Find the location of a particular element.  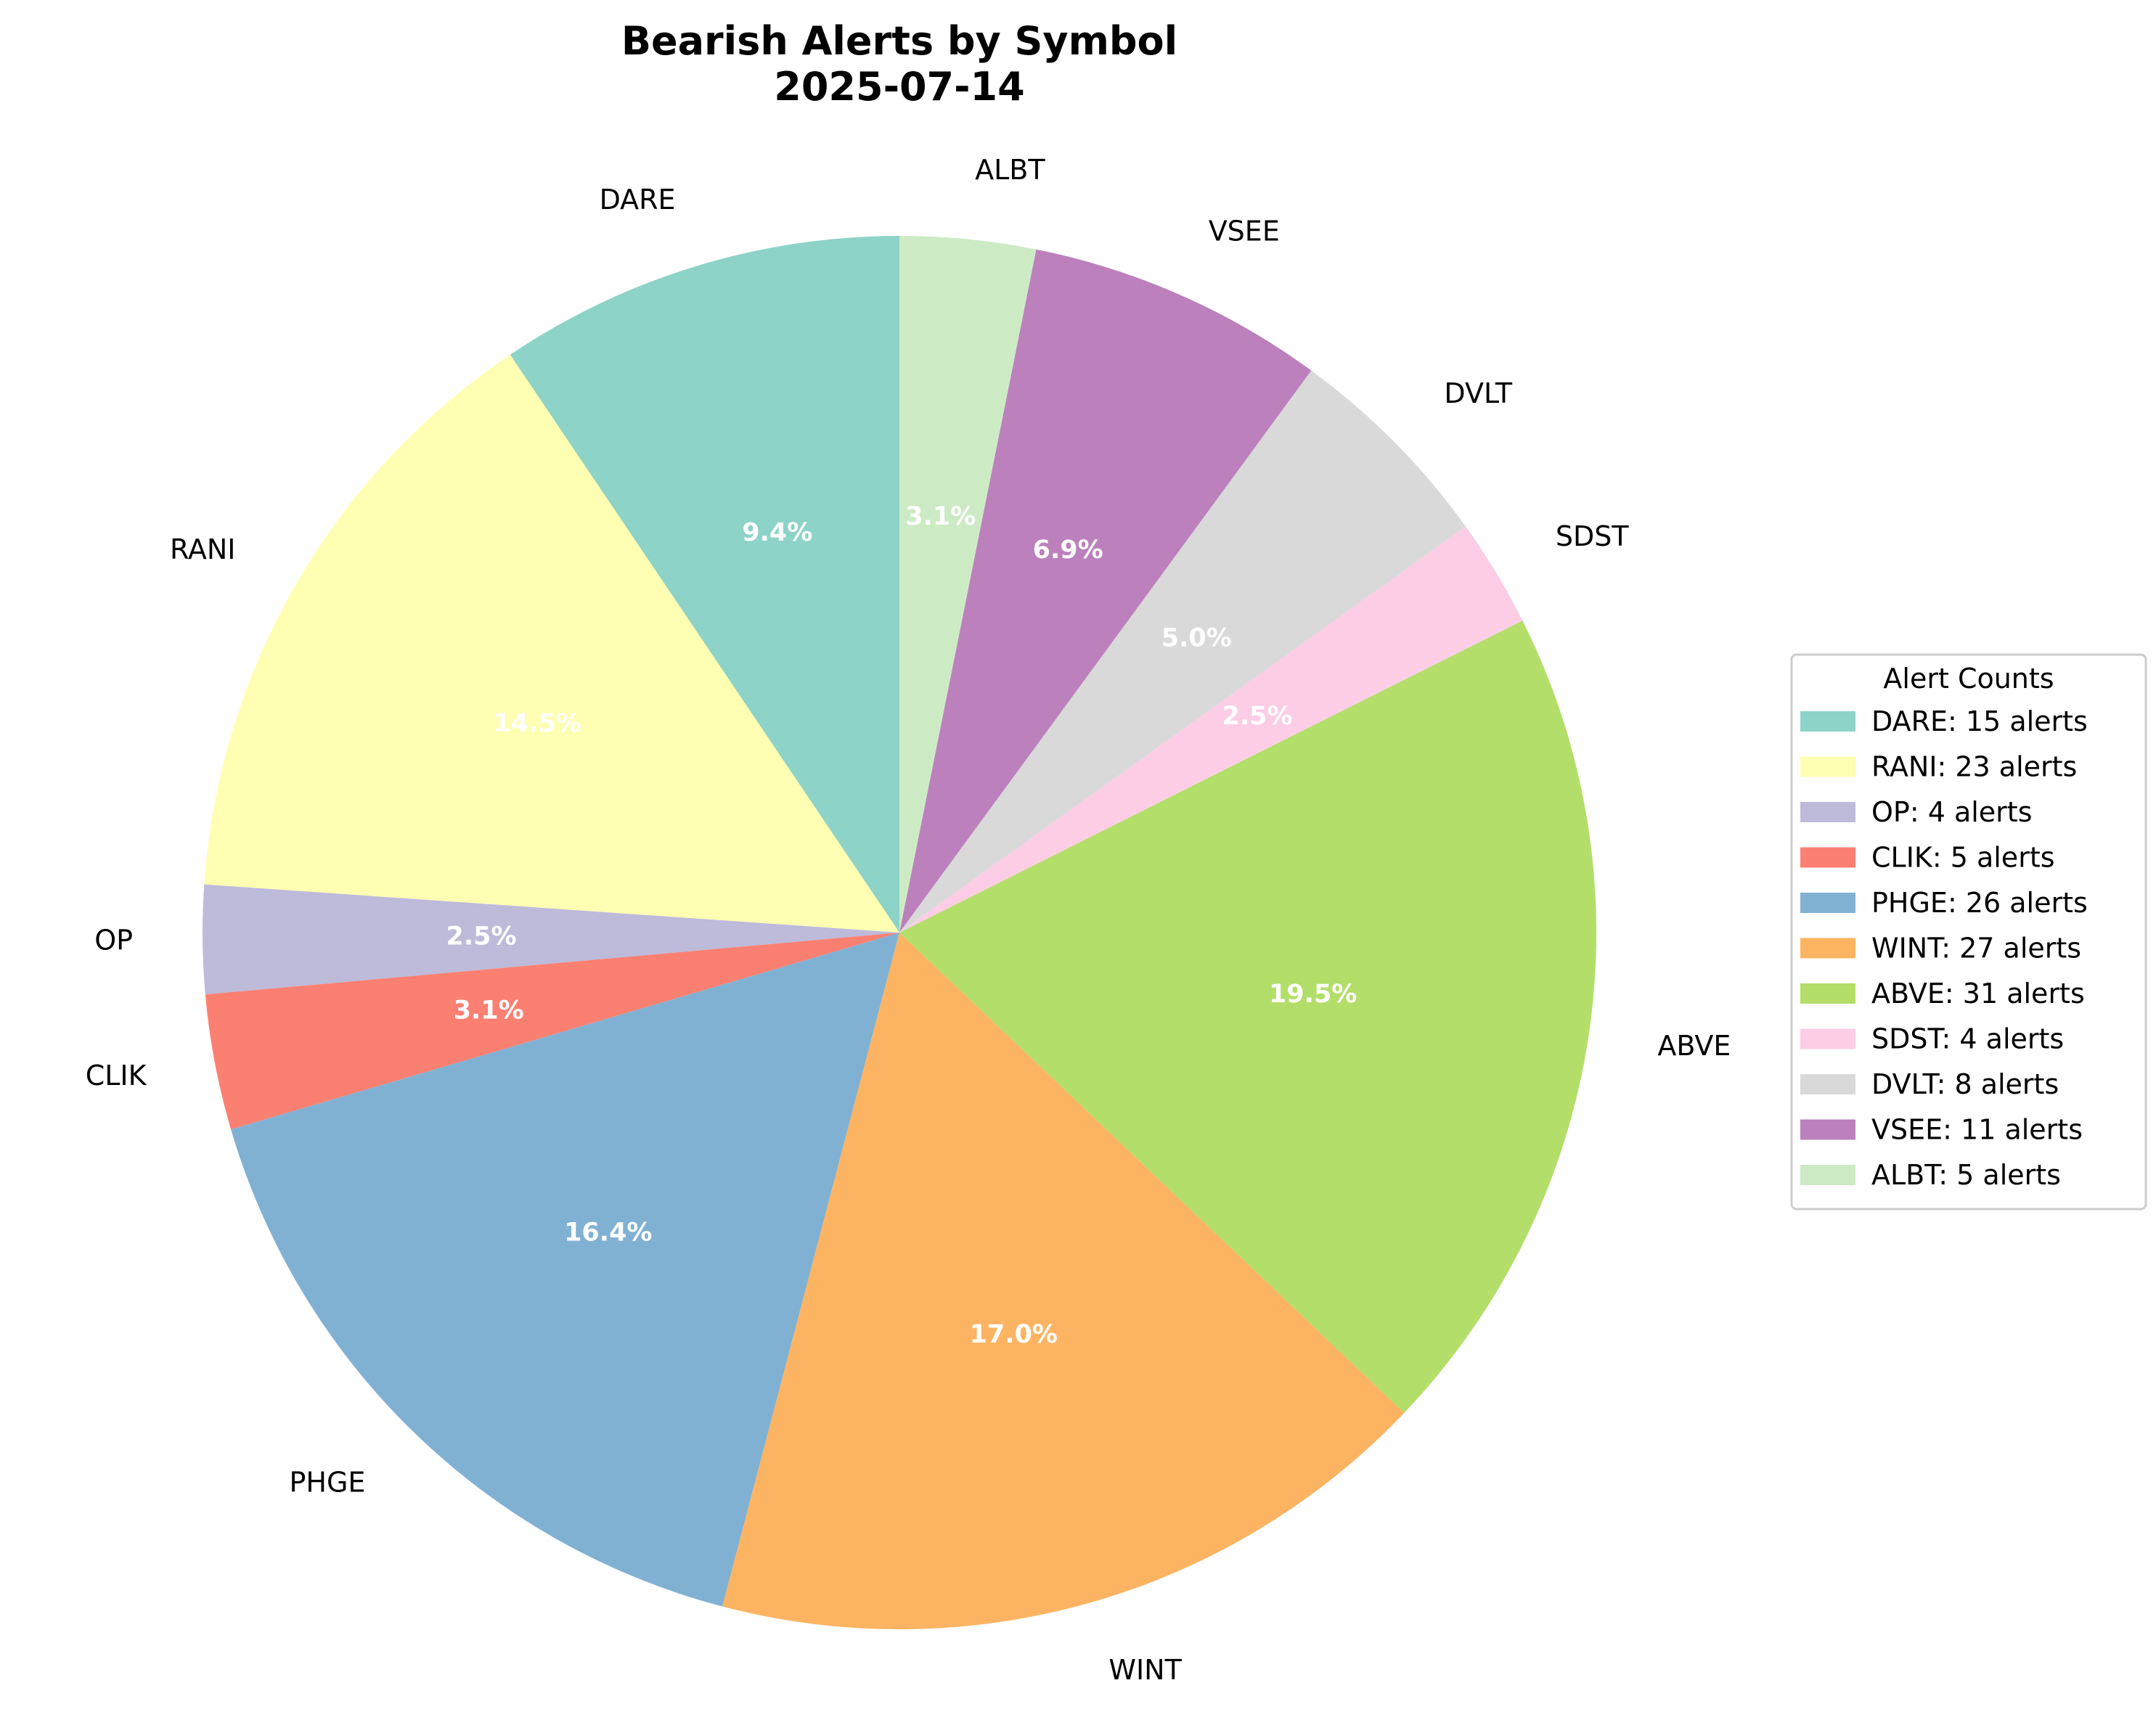

legend-entry-sdst: SDST: 4 alerts is located at coordinates (1968, 1039).